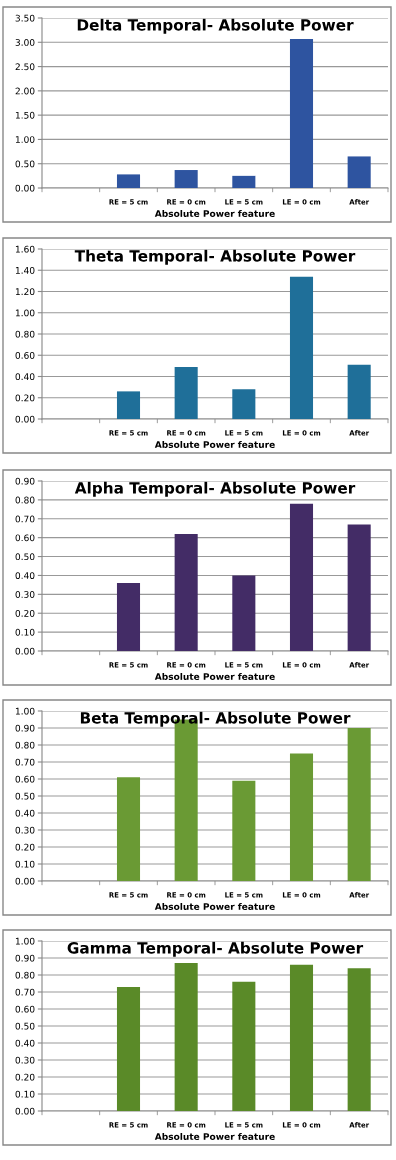  Describe the element at coordinates (25, 270) in the screenshot. I see `y-tick-label: 1.40` at that location.